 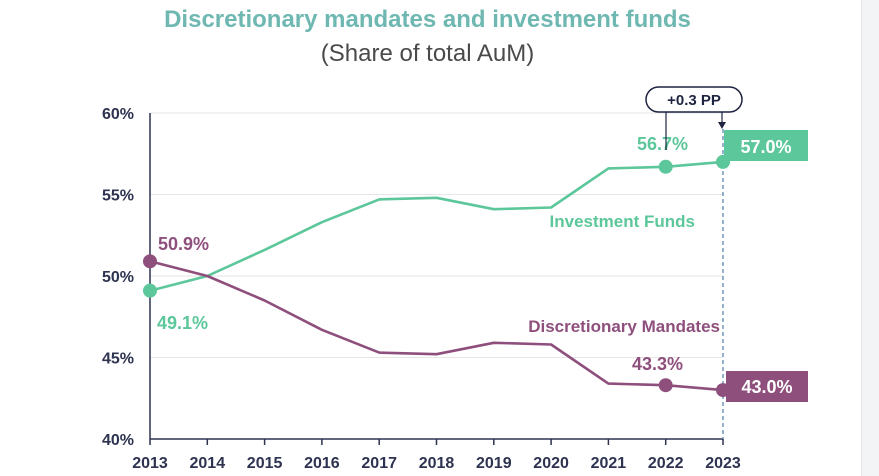 What do you see at coordinates (666, 463) in the screenshot?
I see `x-tick-label: 2022` at bounding box center [666, 463].